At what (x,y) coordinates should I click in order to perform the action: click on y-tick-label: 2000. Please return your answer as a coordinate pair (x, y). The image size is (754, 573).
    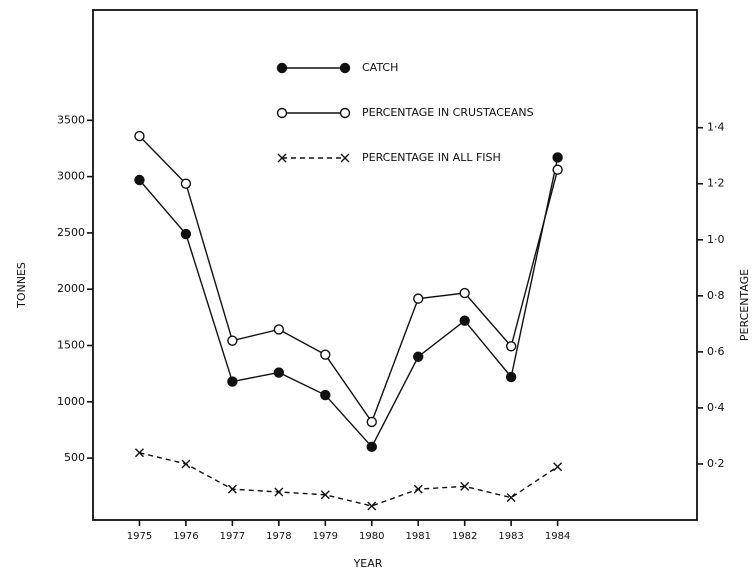
    Looking at the image, I should click on (71, 288).